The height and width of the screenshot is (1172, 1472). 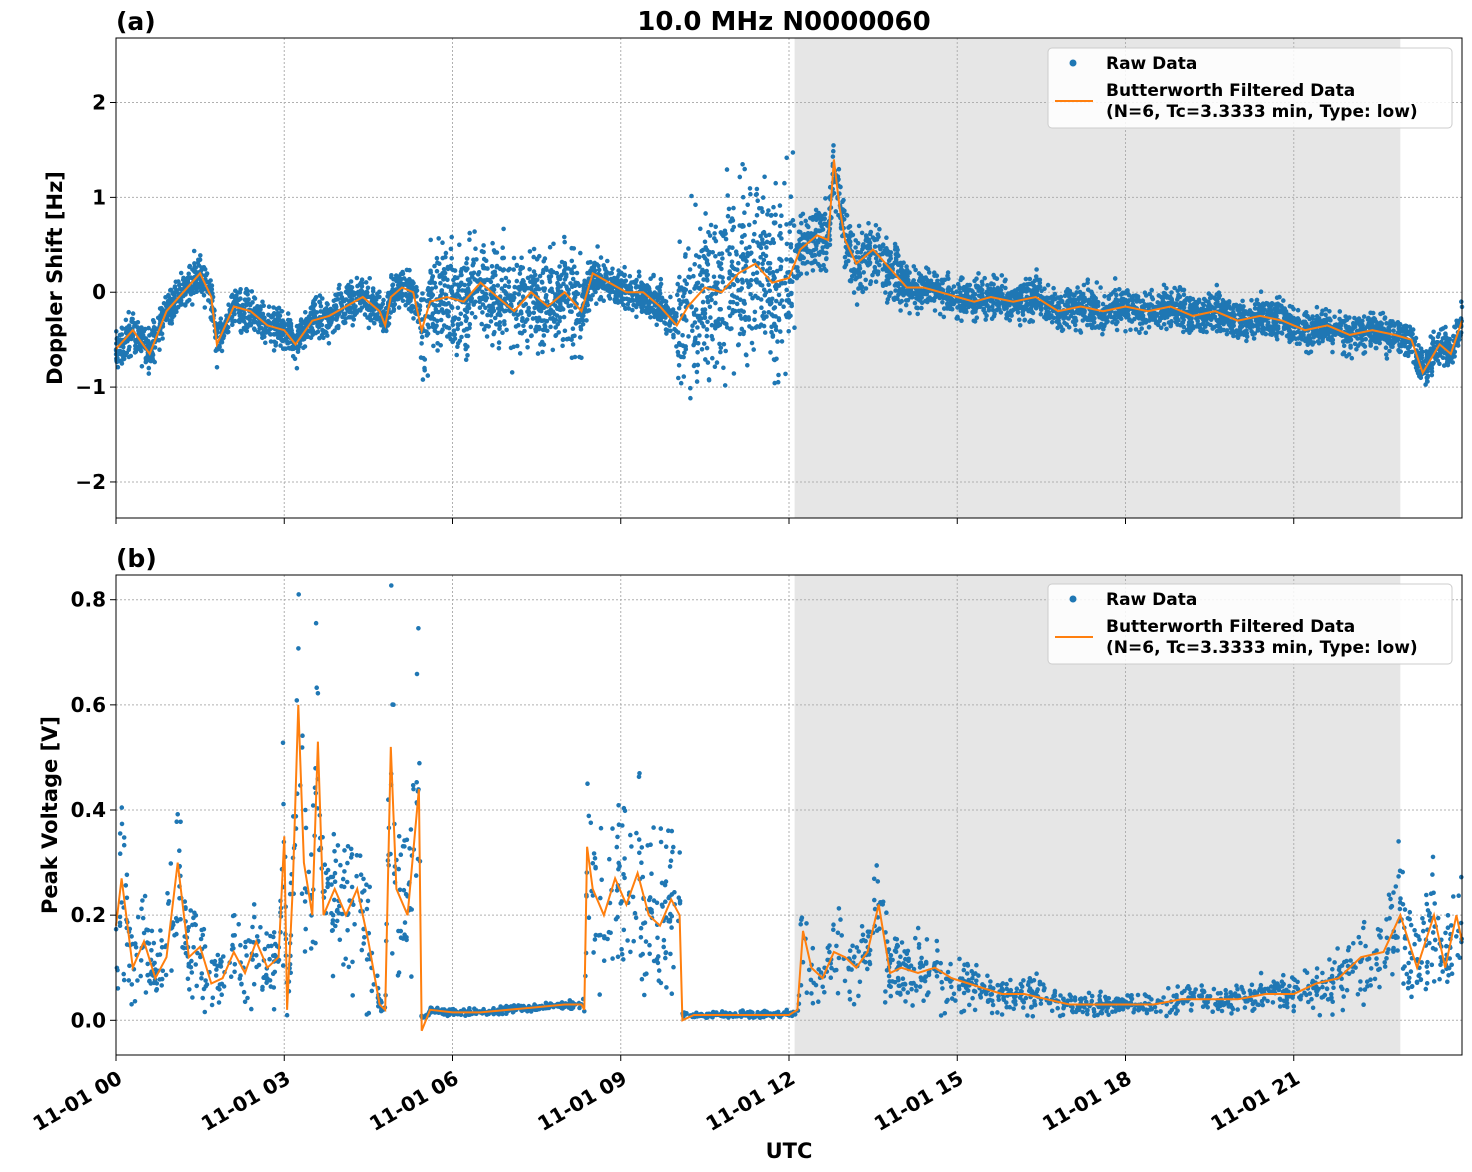 I want to click on x-tick-label: 11-01 09, so click(x=582, y=1101).